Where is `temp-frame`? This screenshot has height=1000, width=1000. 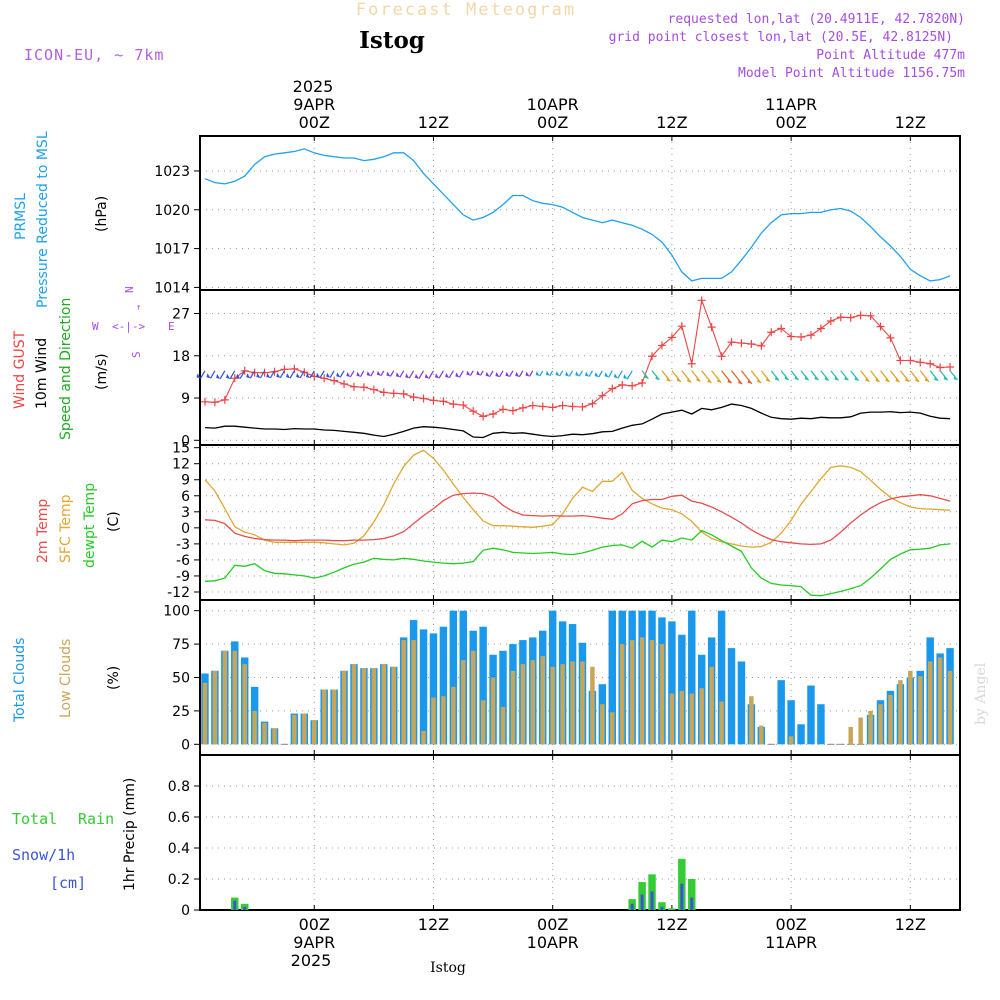 temp-frame is located at coordinates (580, 522).